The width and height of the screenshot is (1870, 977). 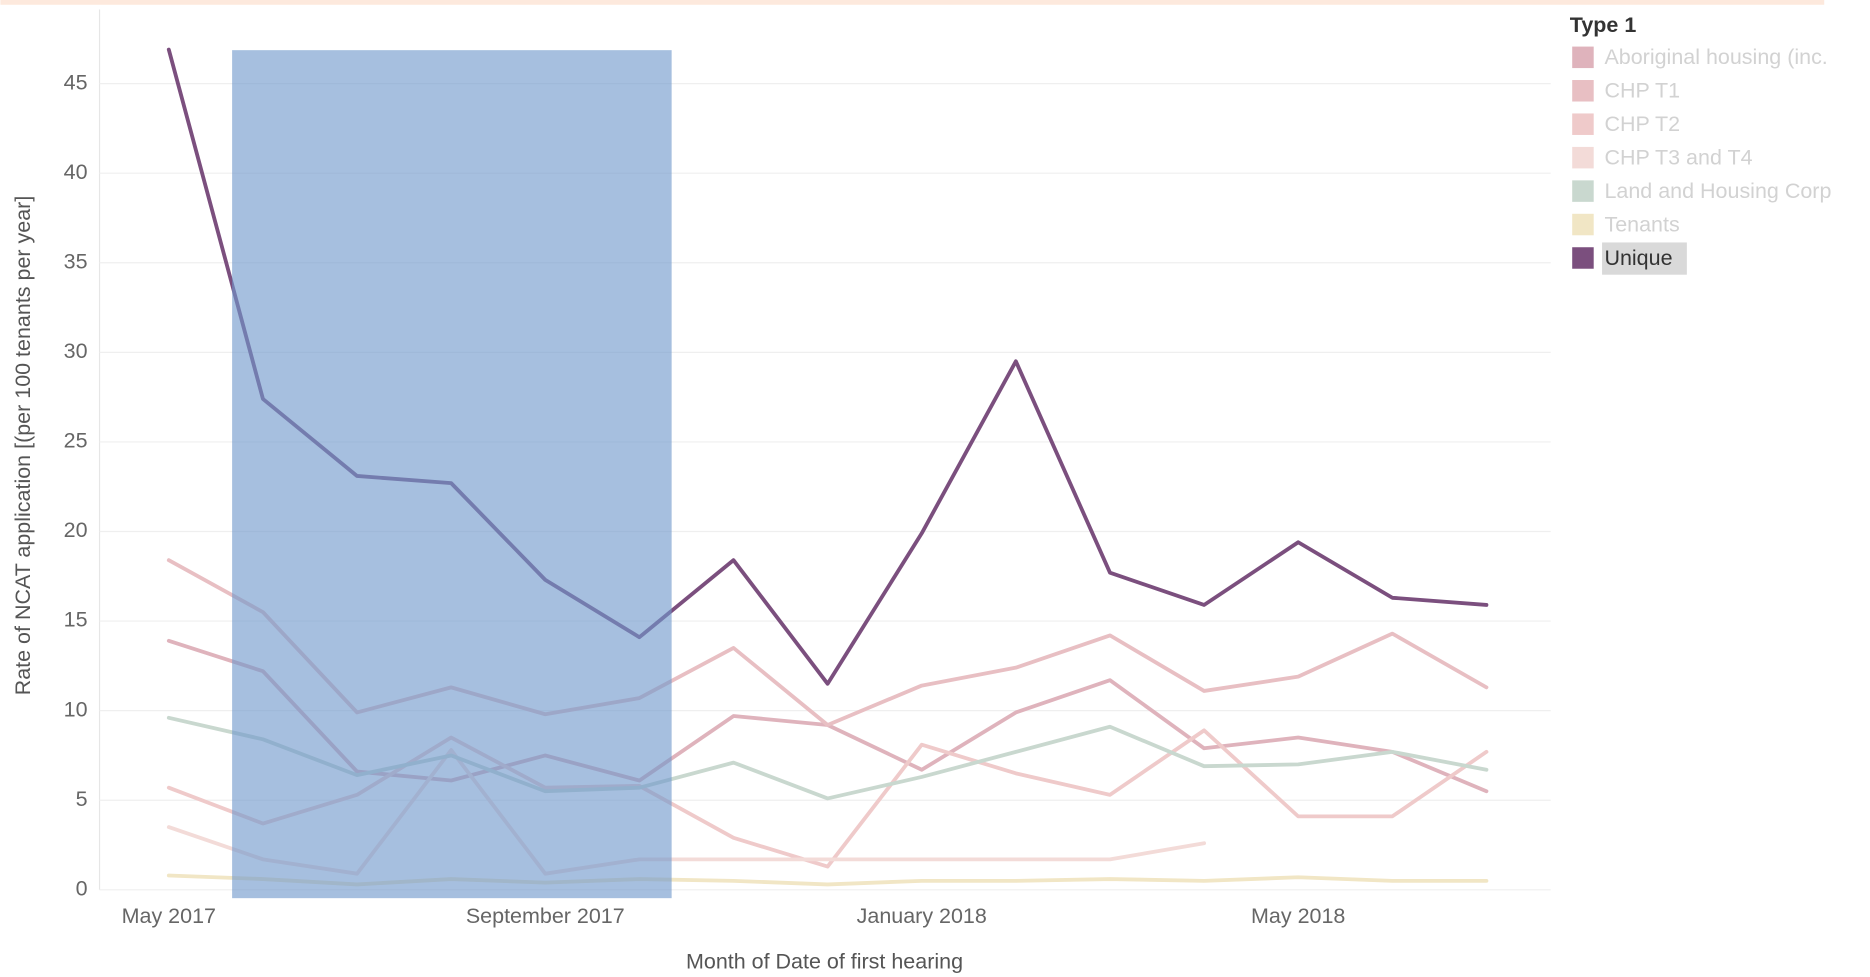 I want to click on x-tick-label: September 2017, so click(x=545, y=916).